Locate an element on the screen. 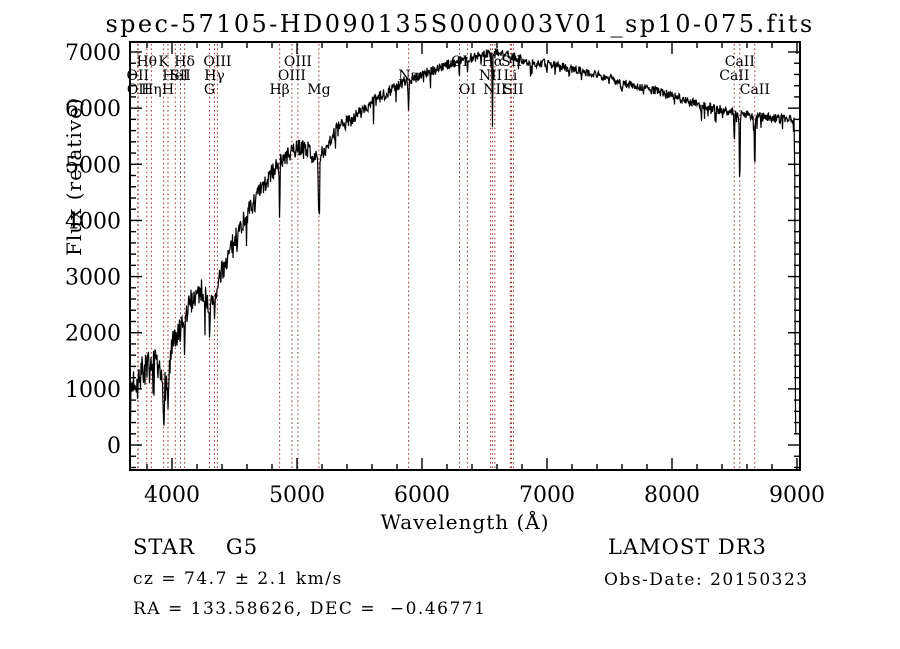 Image resolution: width=900 pixels, height=649 pixels. x-tick-label: 6000 is located at coordinates (422, 495).